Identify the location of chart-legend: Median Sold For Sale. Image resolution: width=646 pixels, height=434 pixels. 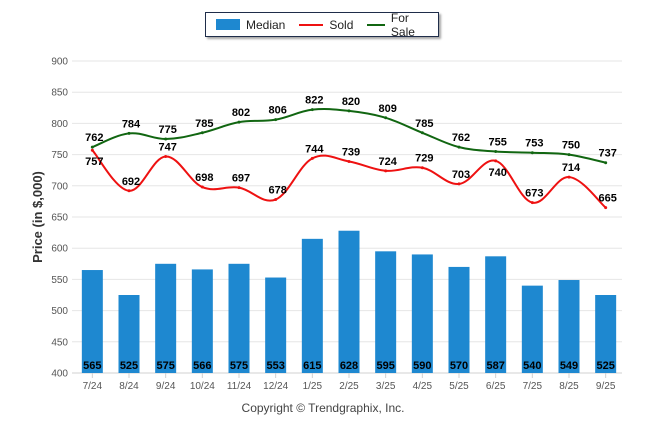
(322, 25).